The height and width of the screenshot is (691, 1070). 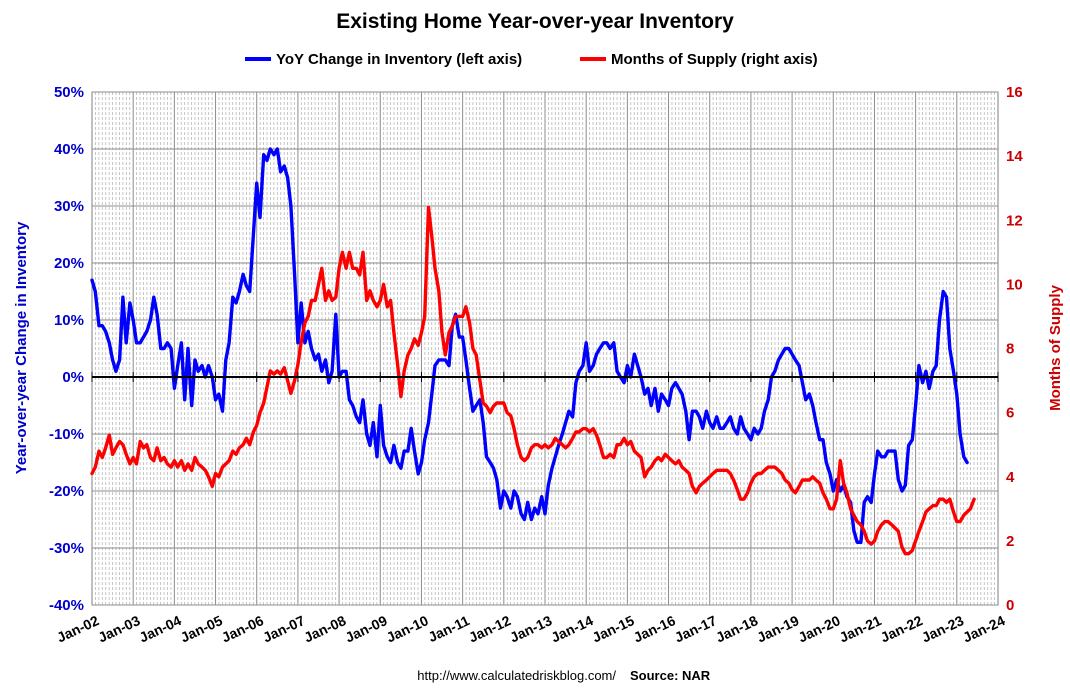 I want to click on x-tick: Jan-02, so click(x=77, y=628).